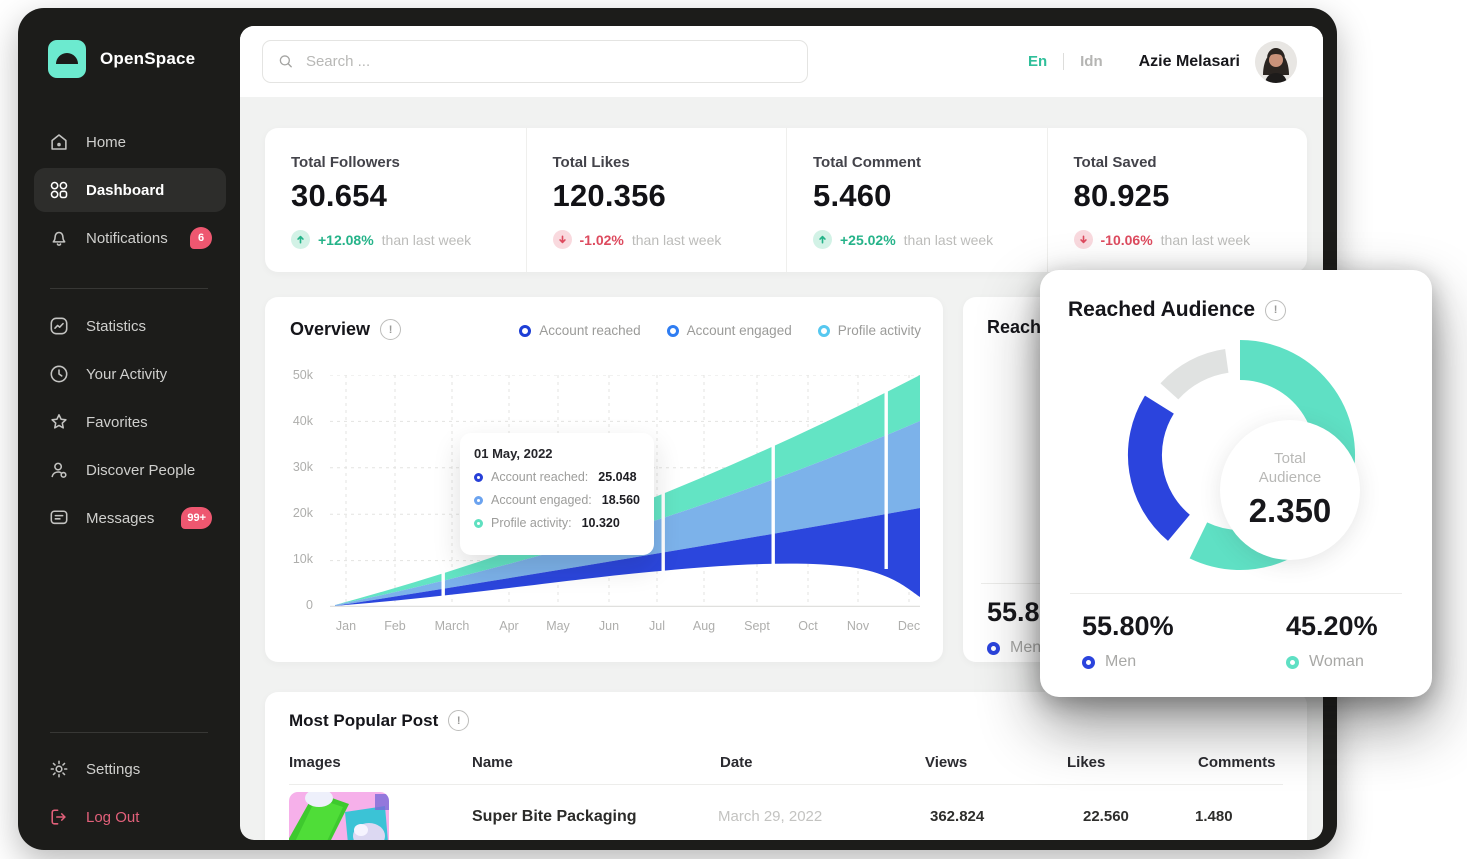 Image resolution: width=1467 pixels, height=859 pixels. What do you see at coordinates (600, 523) in the screenshot?
I see `tooltip-value: 10.320` at bounding box center [600, 523].